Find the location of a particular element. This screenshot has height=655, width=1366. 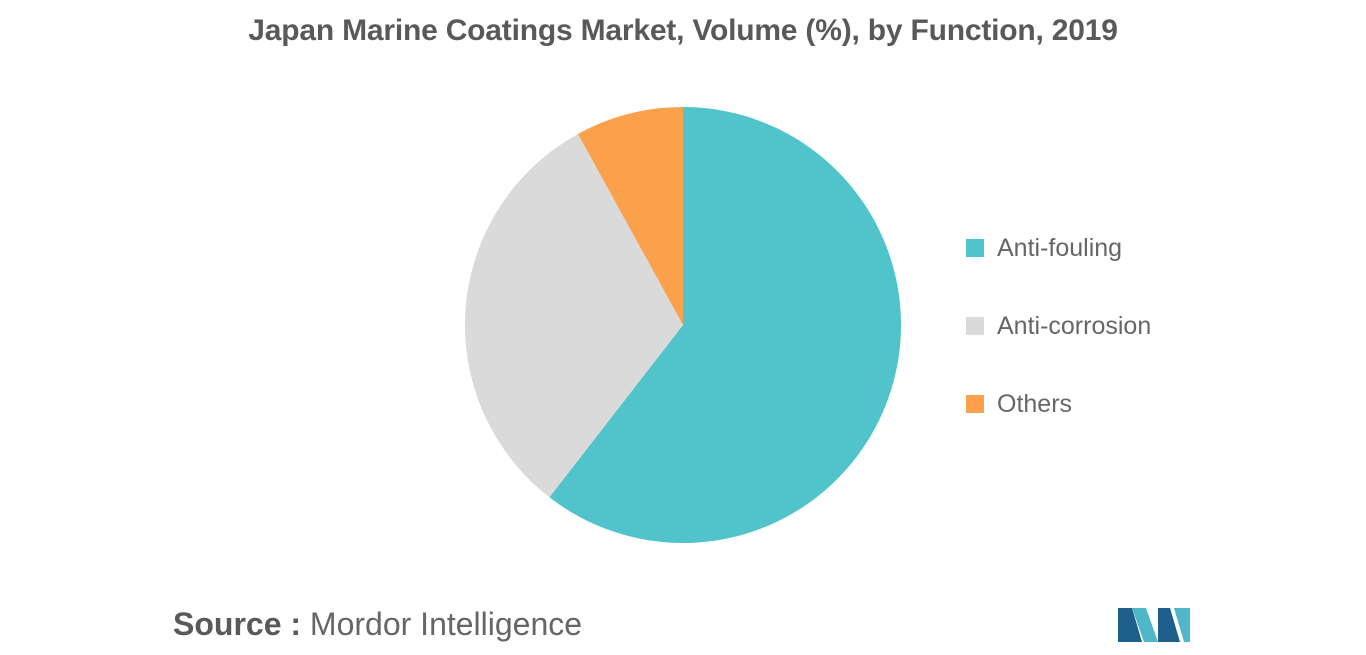

mordor-intelligence-logo is located at coordinates (1154, 625).